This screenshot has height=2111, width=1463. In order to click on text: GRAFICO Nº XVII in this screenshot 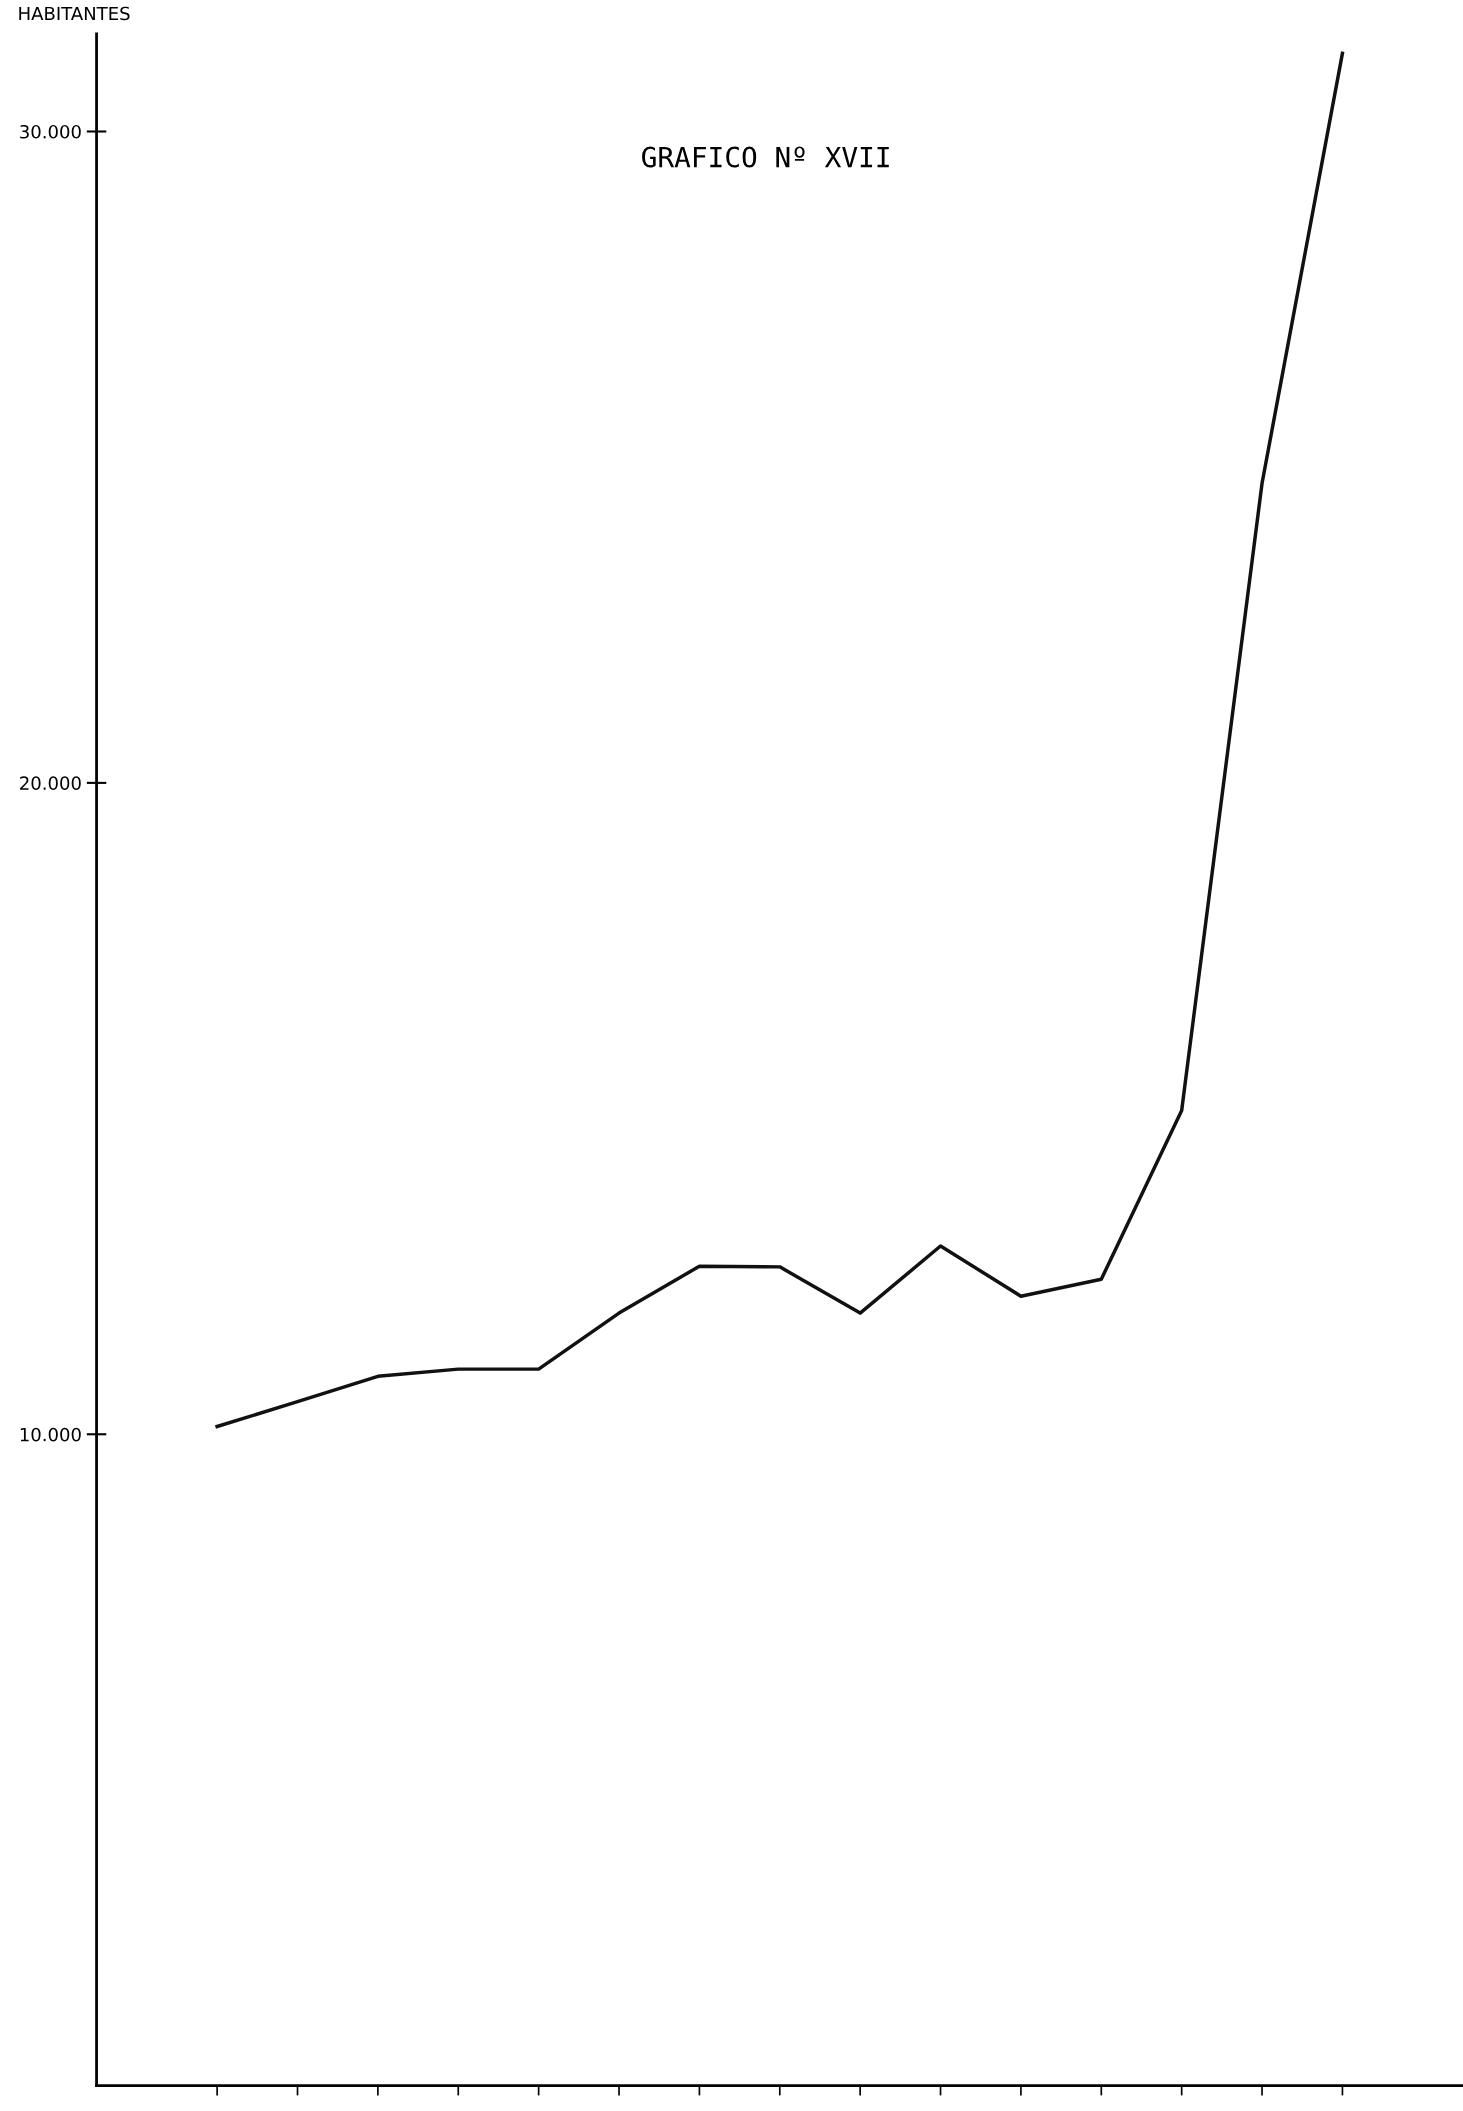, I will do `click(765, 157)`.